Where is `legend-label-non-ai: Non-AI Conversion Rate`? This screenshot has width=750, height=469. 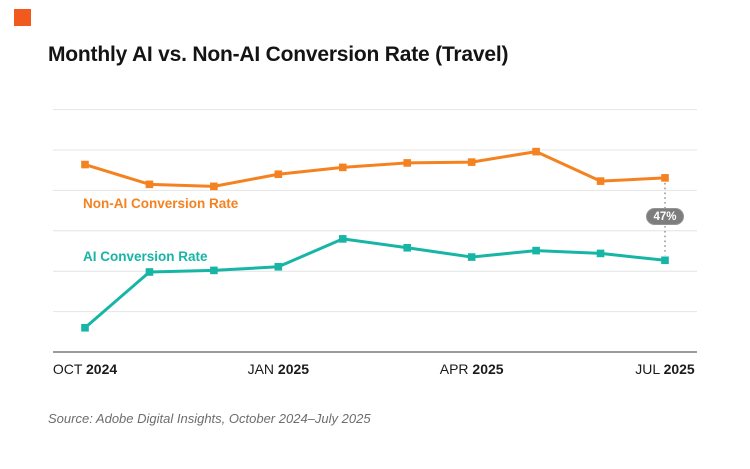
legend-label-non-ai: Non-AI Conversion Rate is located at coordinates (161, 203).